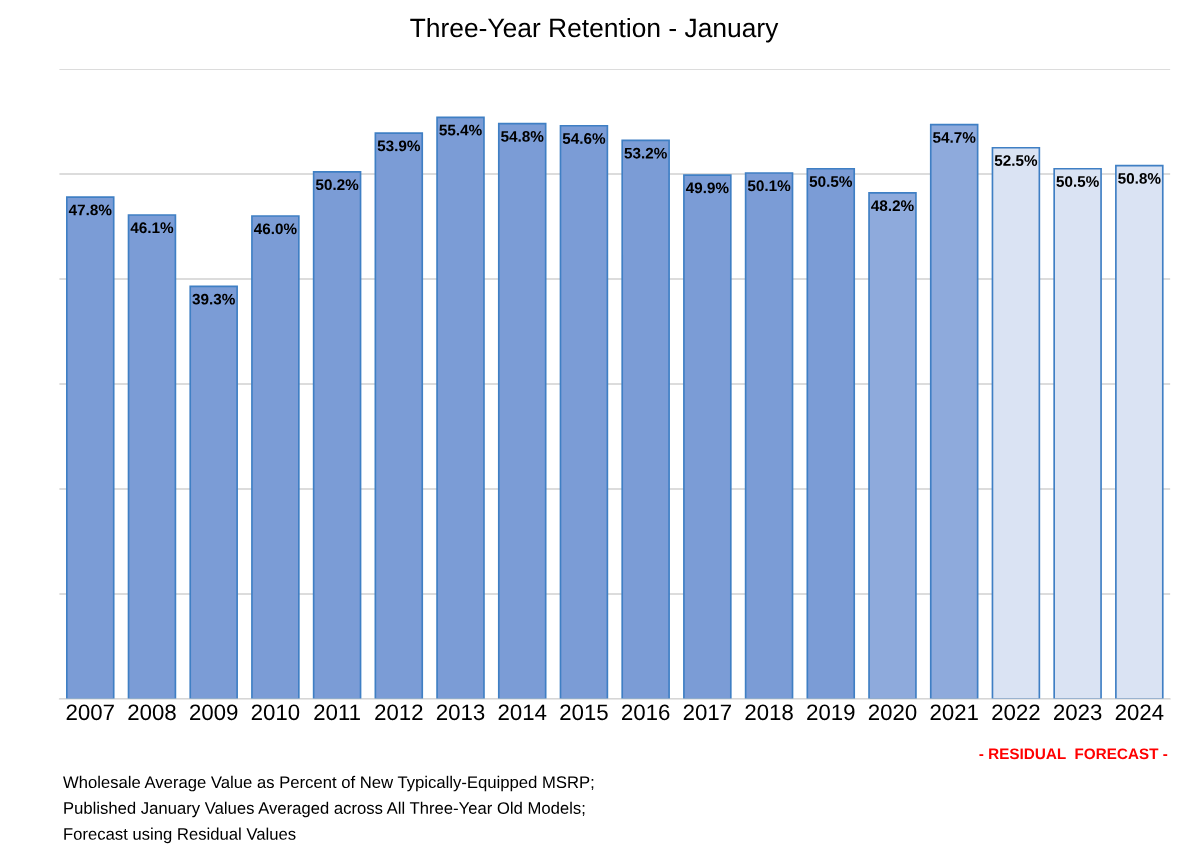  What do you see at coordinates (152, 712) in the screenshot?
I see `x-tick-label: 2008` at bounding box center [152, 712].